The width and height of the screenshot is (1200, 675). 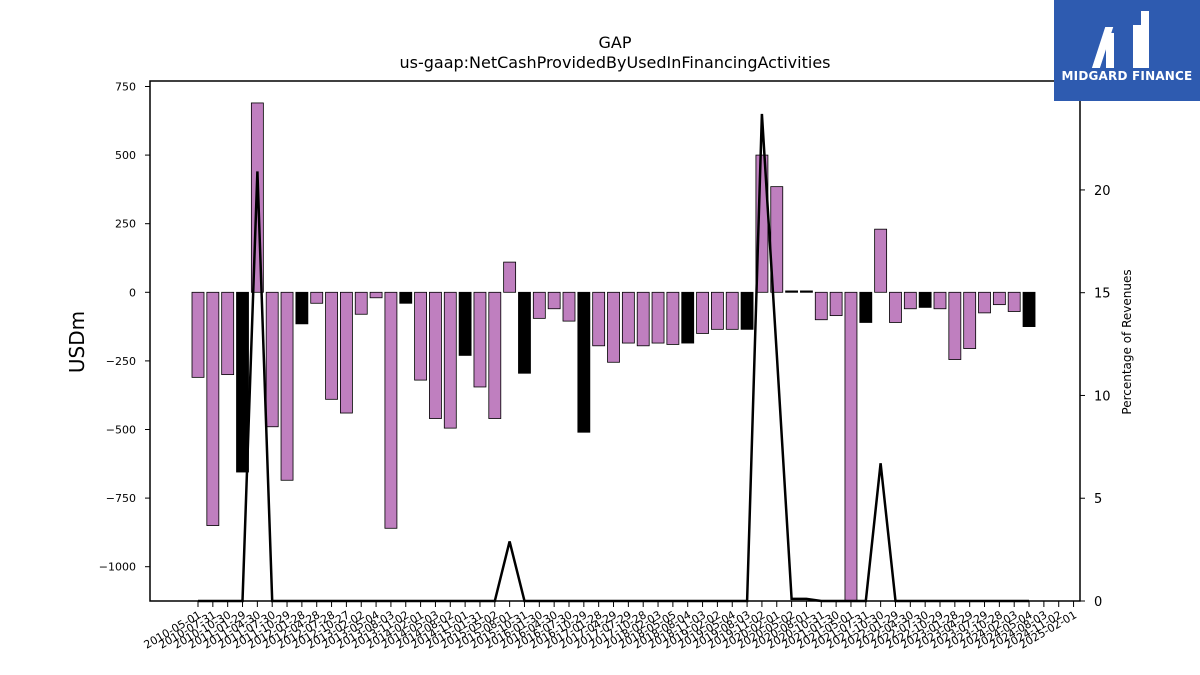 What do you see at coordinates (121, 498) in the screenshot?
I see `y-tick-label: −750` at bounding box center [121, 498].